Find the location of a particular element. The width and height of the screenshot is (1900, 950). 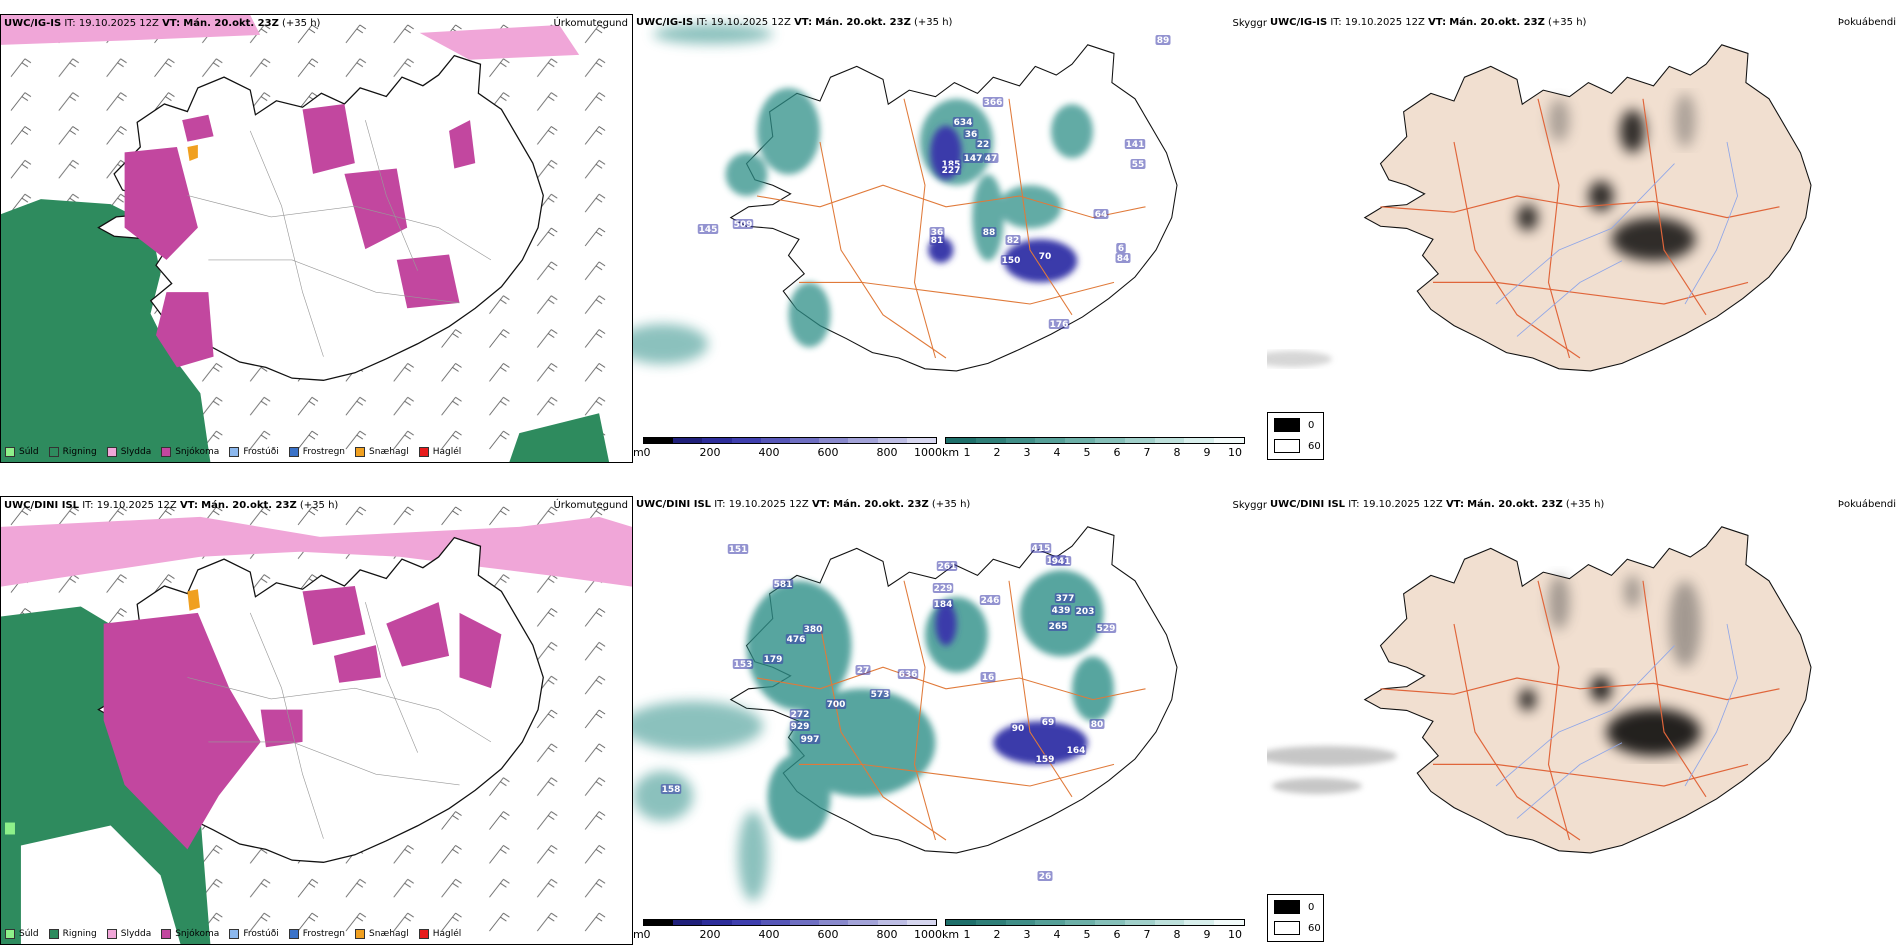

ceiling-value-label: 415 is located at coordinates (1041, 548).